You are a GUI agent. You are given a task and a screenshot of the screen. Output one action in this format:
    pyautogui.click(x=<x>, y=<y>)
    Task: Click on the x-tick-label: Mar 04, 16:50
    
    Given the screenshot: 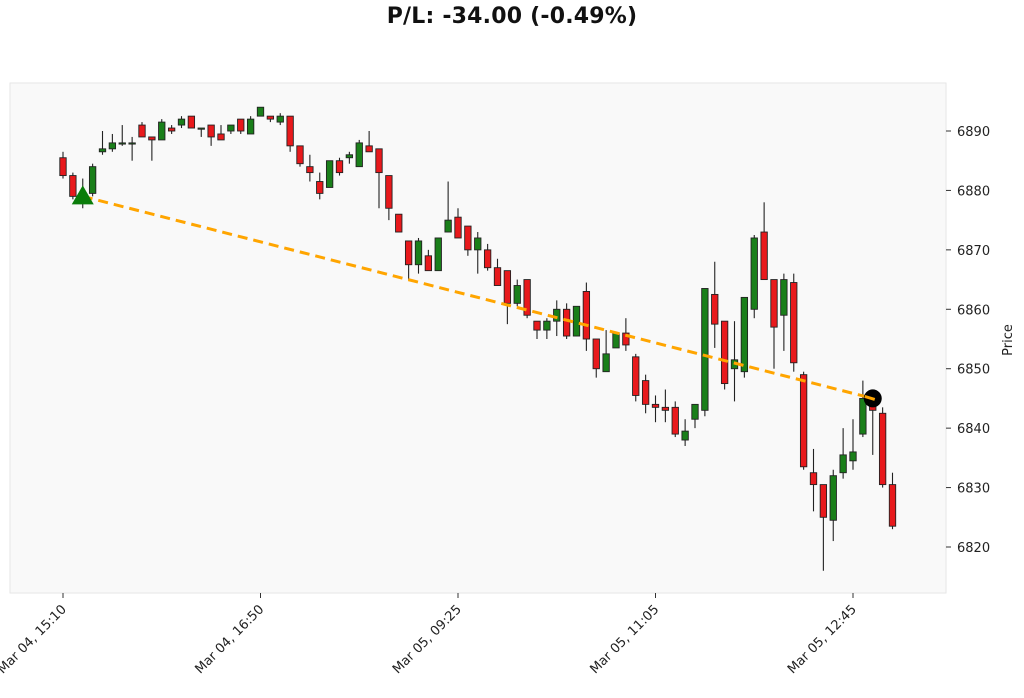 What is the action you would take?
    pyautogui.click(x=229, y=639)
    